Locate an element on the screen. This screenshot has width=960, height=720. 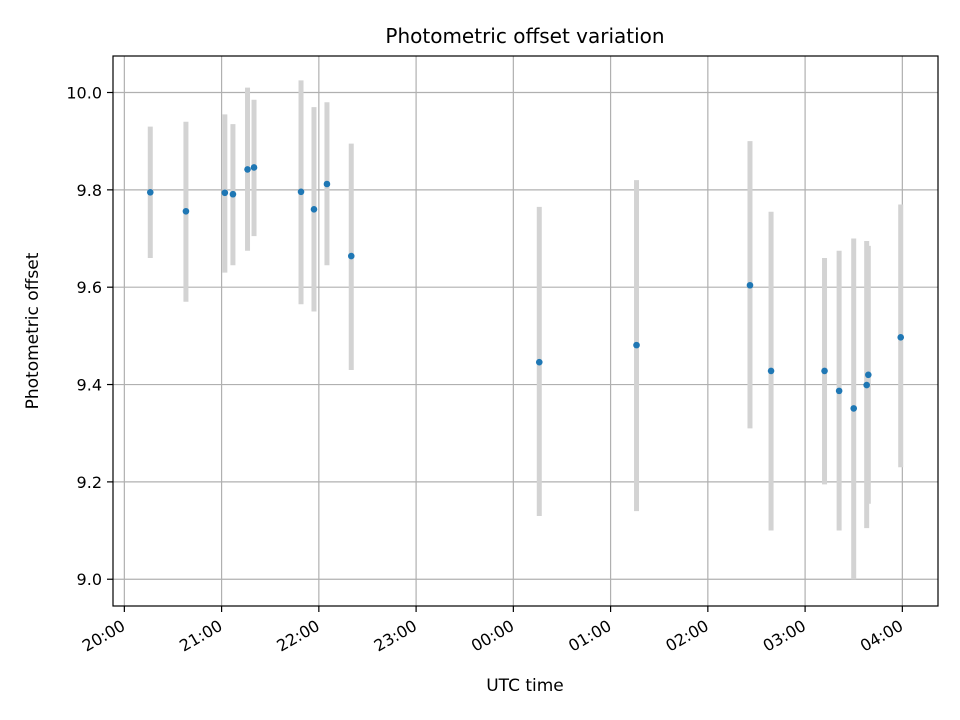
y-tick-label: 9.4 is located at coordinates (89, 385).